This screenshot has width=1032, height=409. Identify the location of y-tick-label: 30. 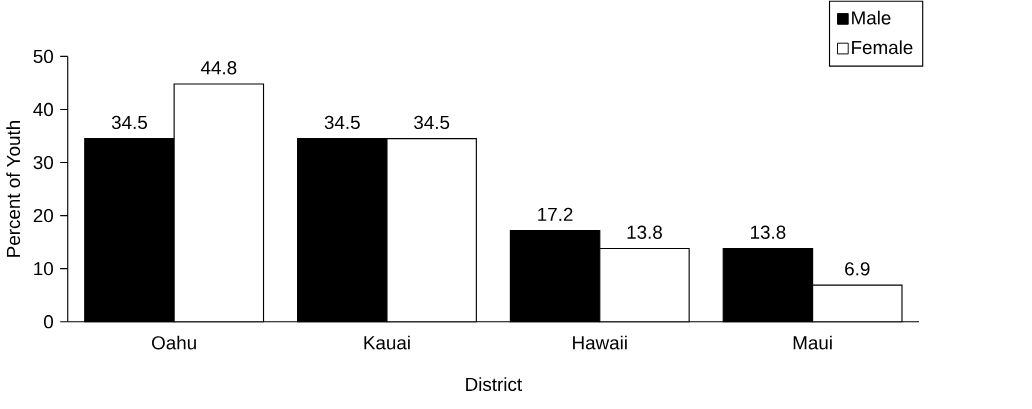
(43, 162).